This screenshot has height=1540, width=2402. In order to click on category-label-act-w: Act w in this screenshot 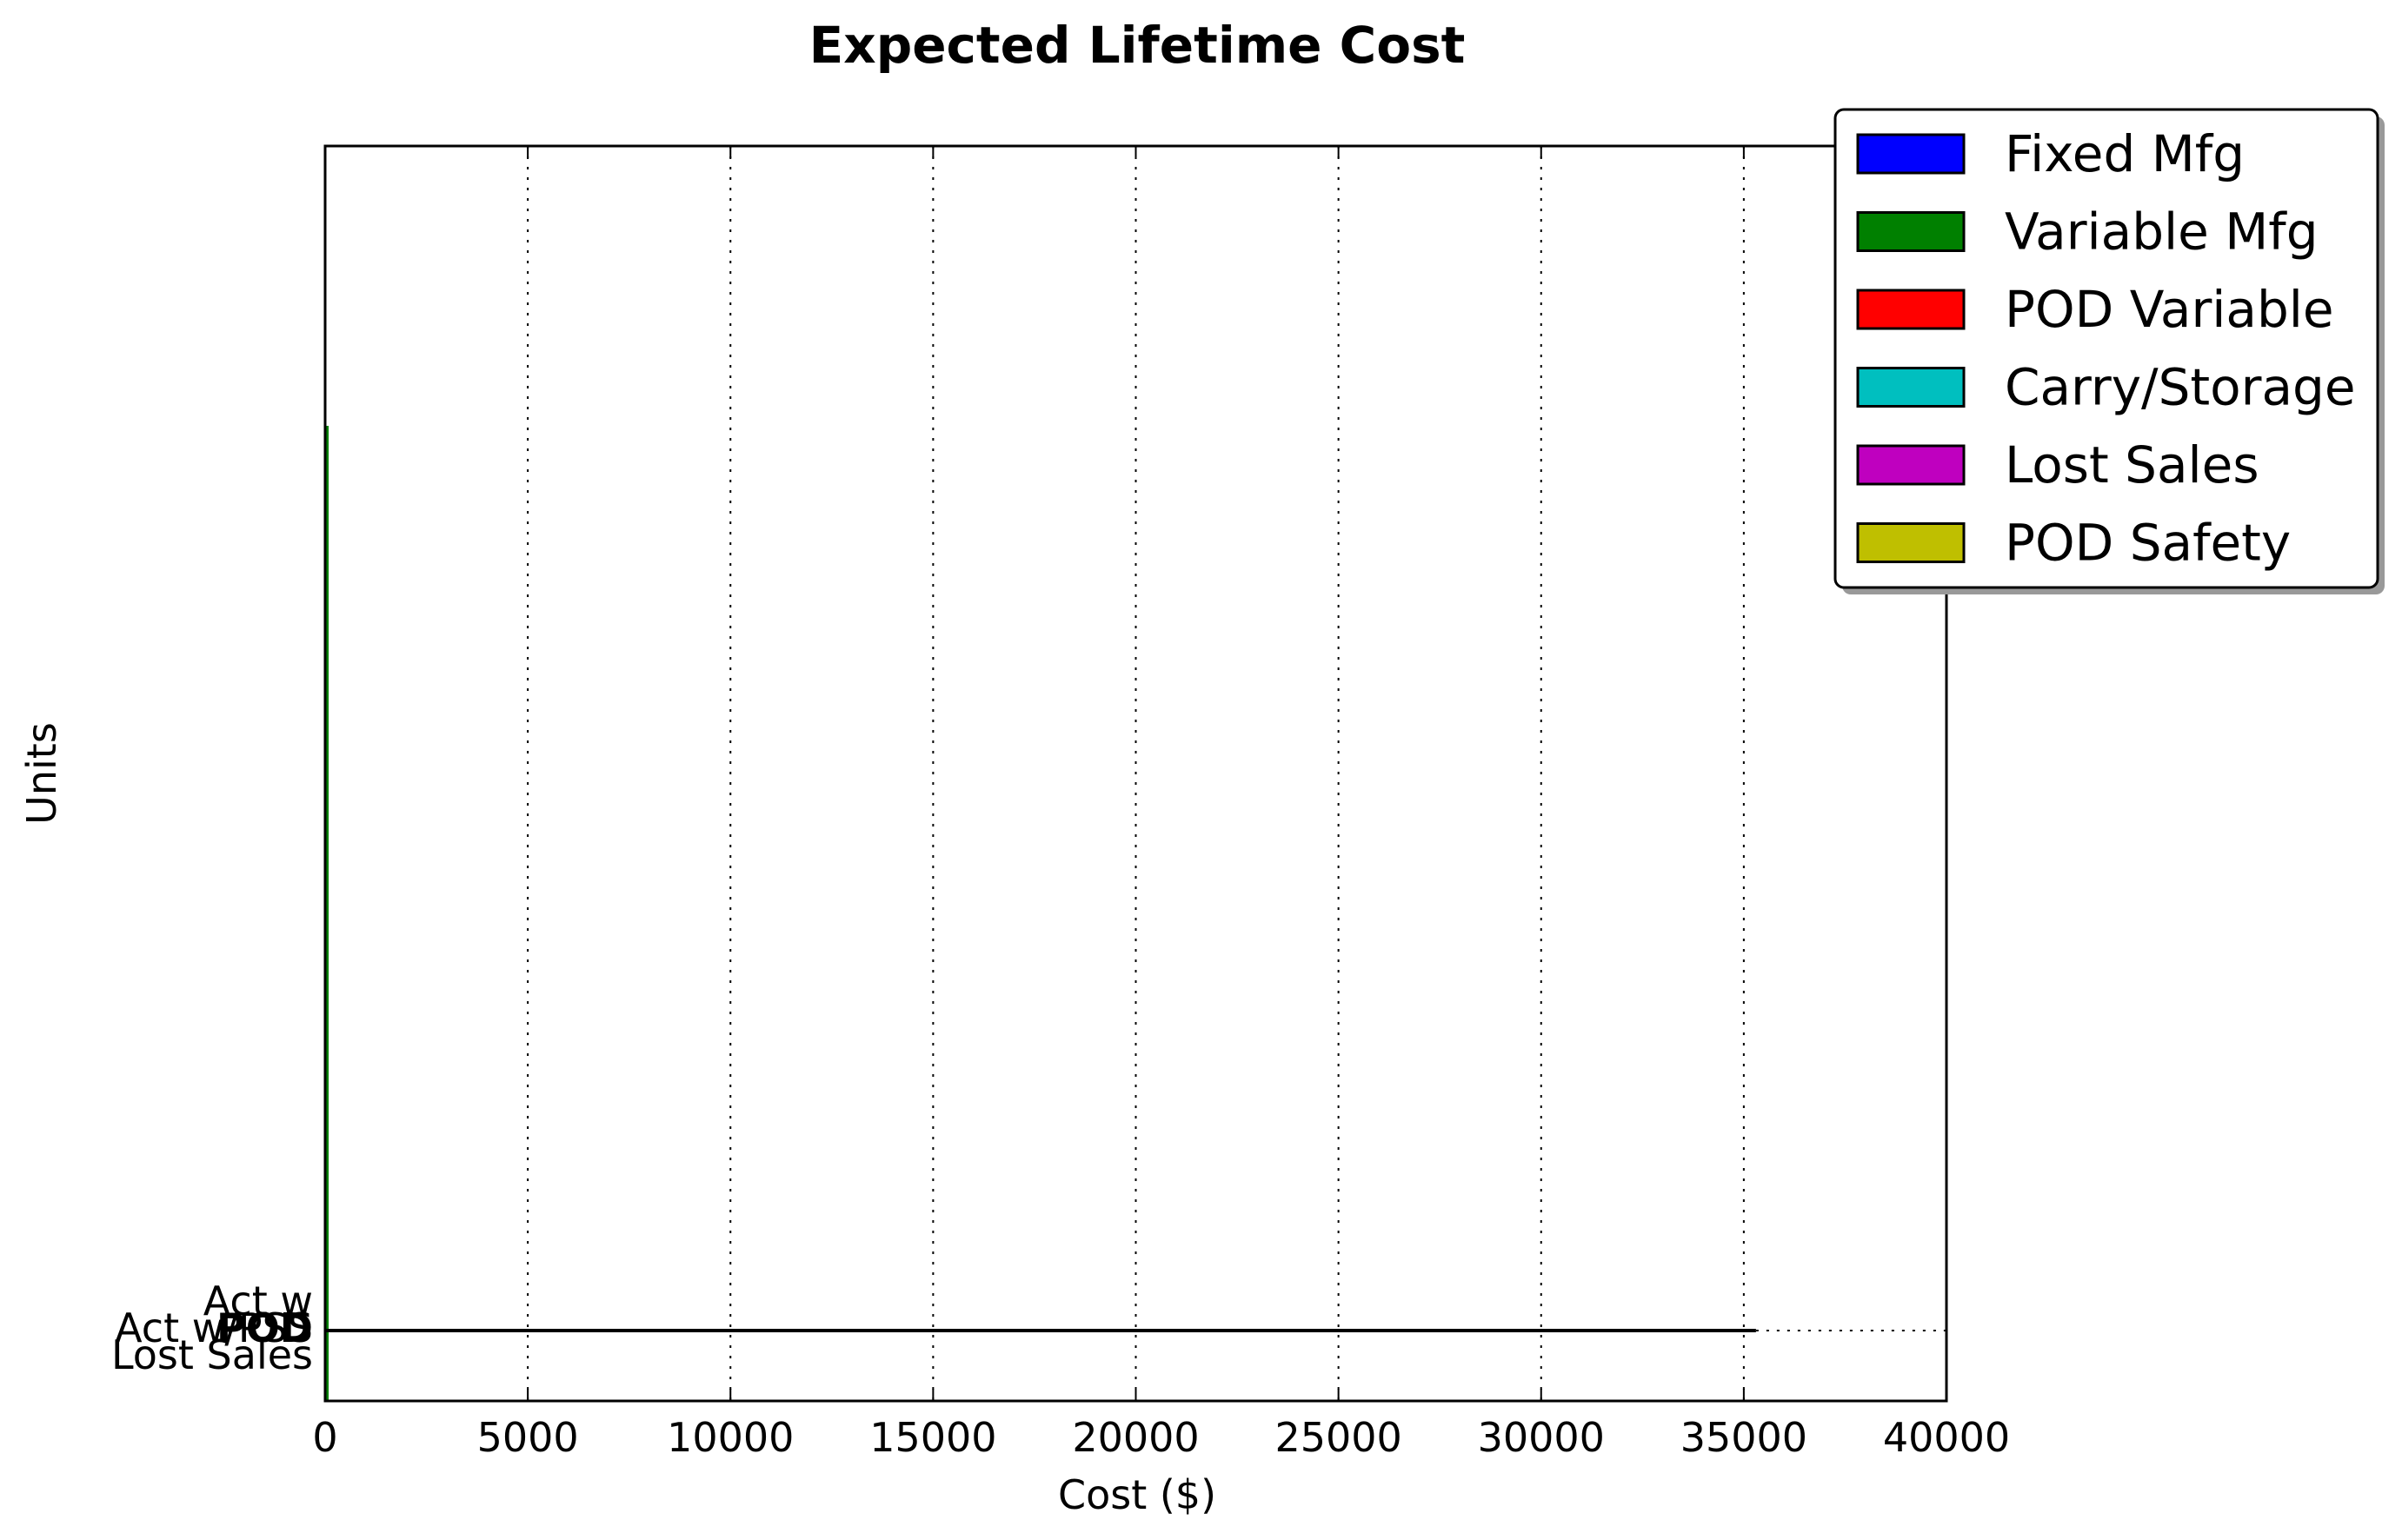, I will do `click(258, 1301)`.